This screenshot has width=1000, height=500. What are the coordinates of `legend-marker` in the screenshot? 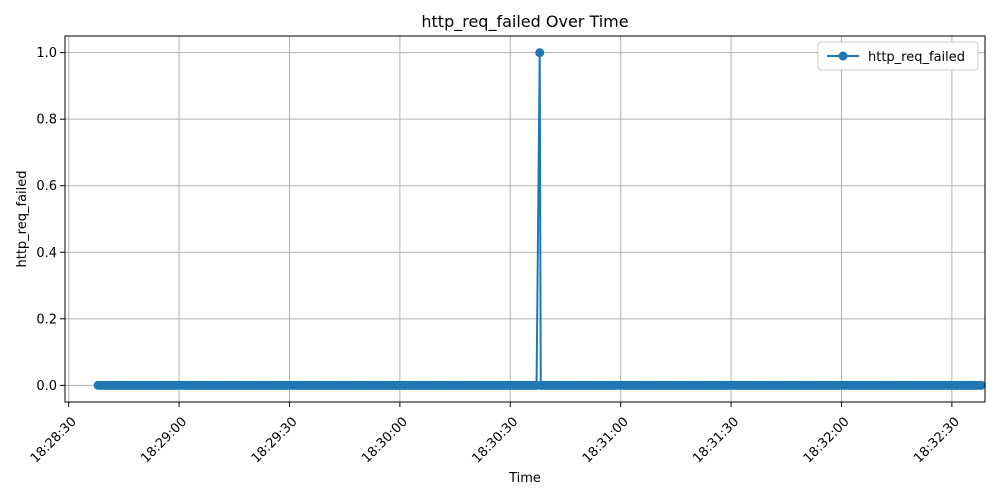 It's located at (843, 56).